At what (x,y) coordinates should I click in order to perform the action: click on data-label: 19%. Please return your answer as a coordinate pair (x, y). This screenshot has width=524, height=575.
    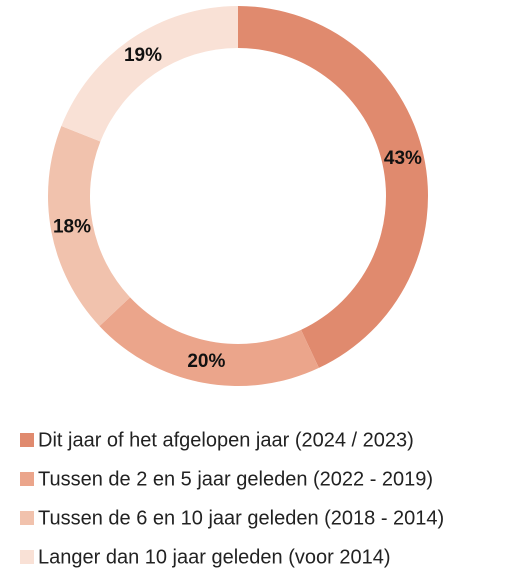
    Looking at the image, I should click on (143, 55).